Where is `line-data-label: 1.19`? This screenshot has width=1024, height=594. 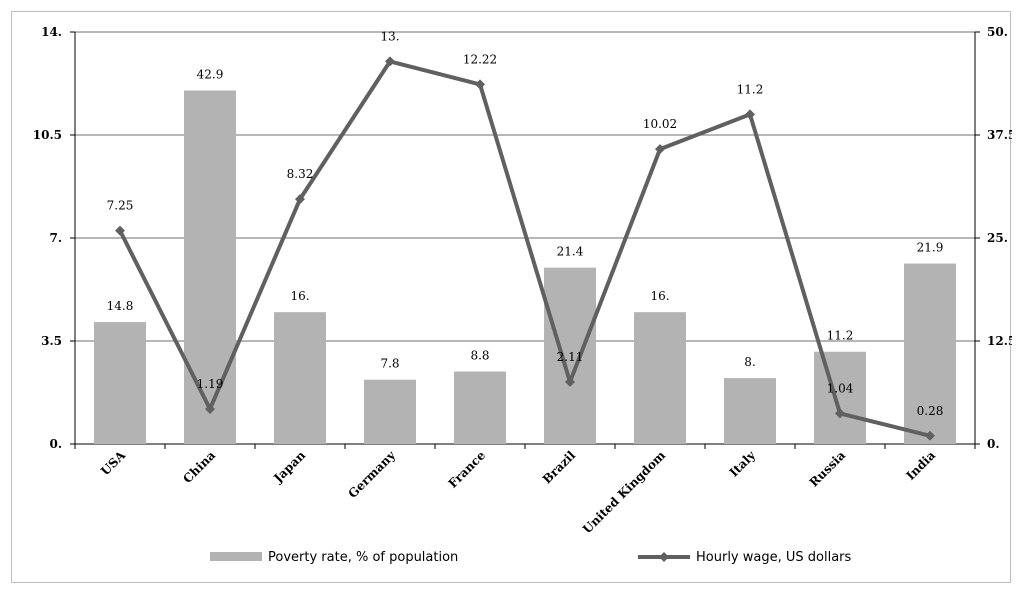 line-data-label: 1.19 is located at coordinates (210, 384).